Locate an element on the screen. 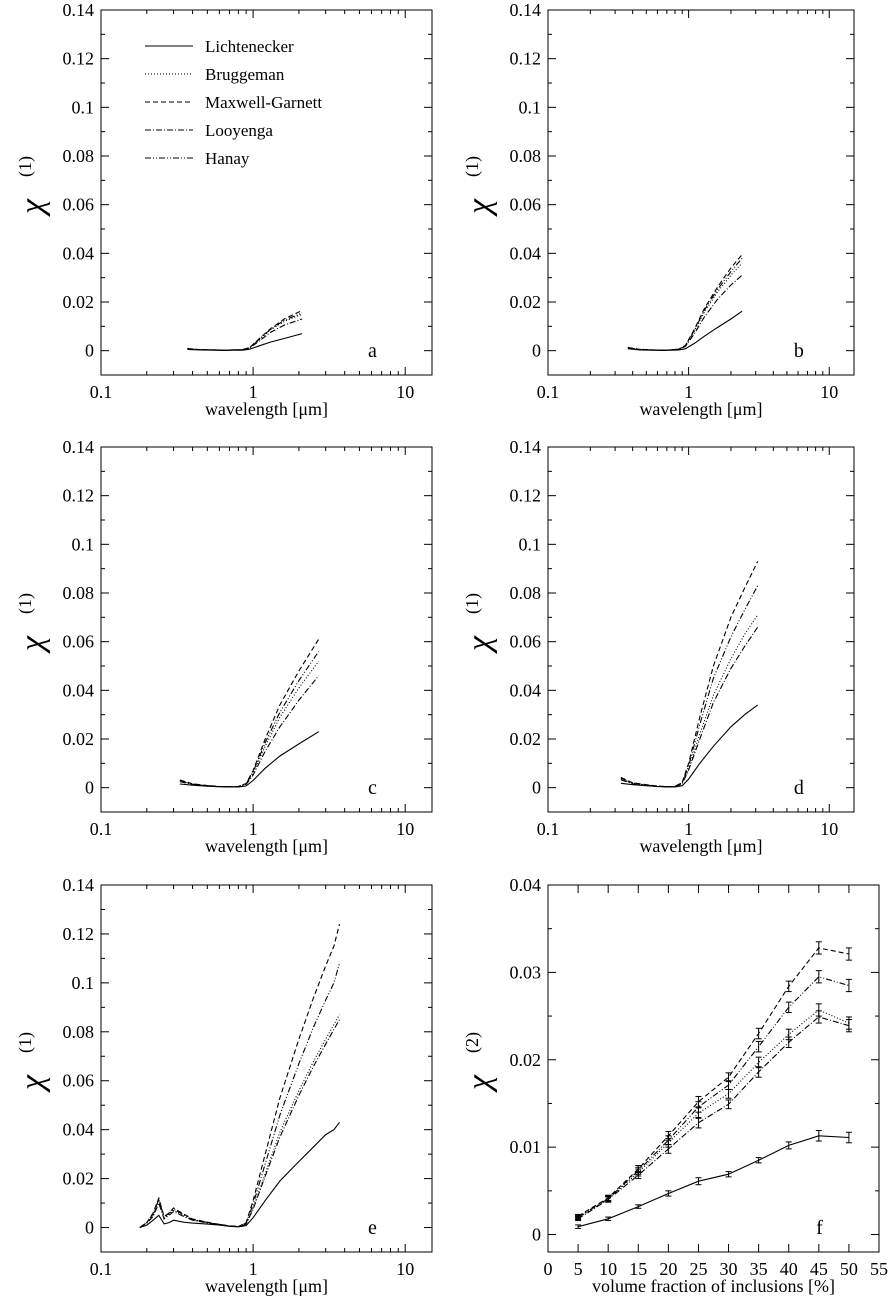 The height and width of the screenshot is (1301, 894). panel-label: a is located at coordinates (372, 351).